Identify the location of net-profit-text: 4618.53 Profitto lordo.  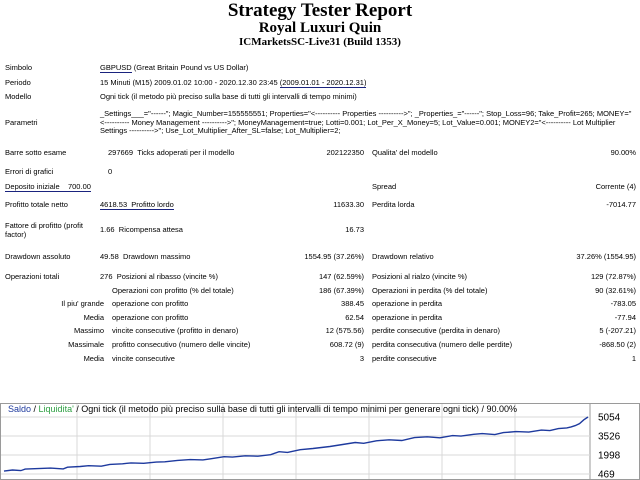
(137, 204).